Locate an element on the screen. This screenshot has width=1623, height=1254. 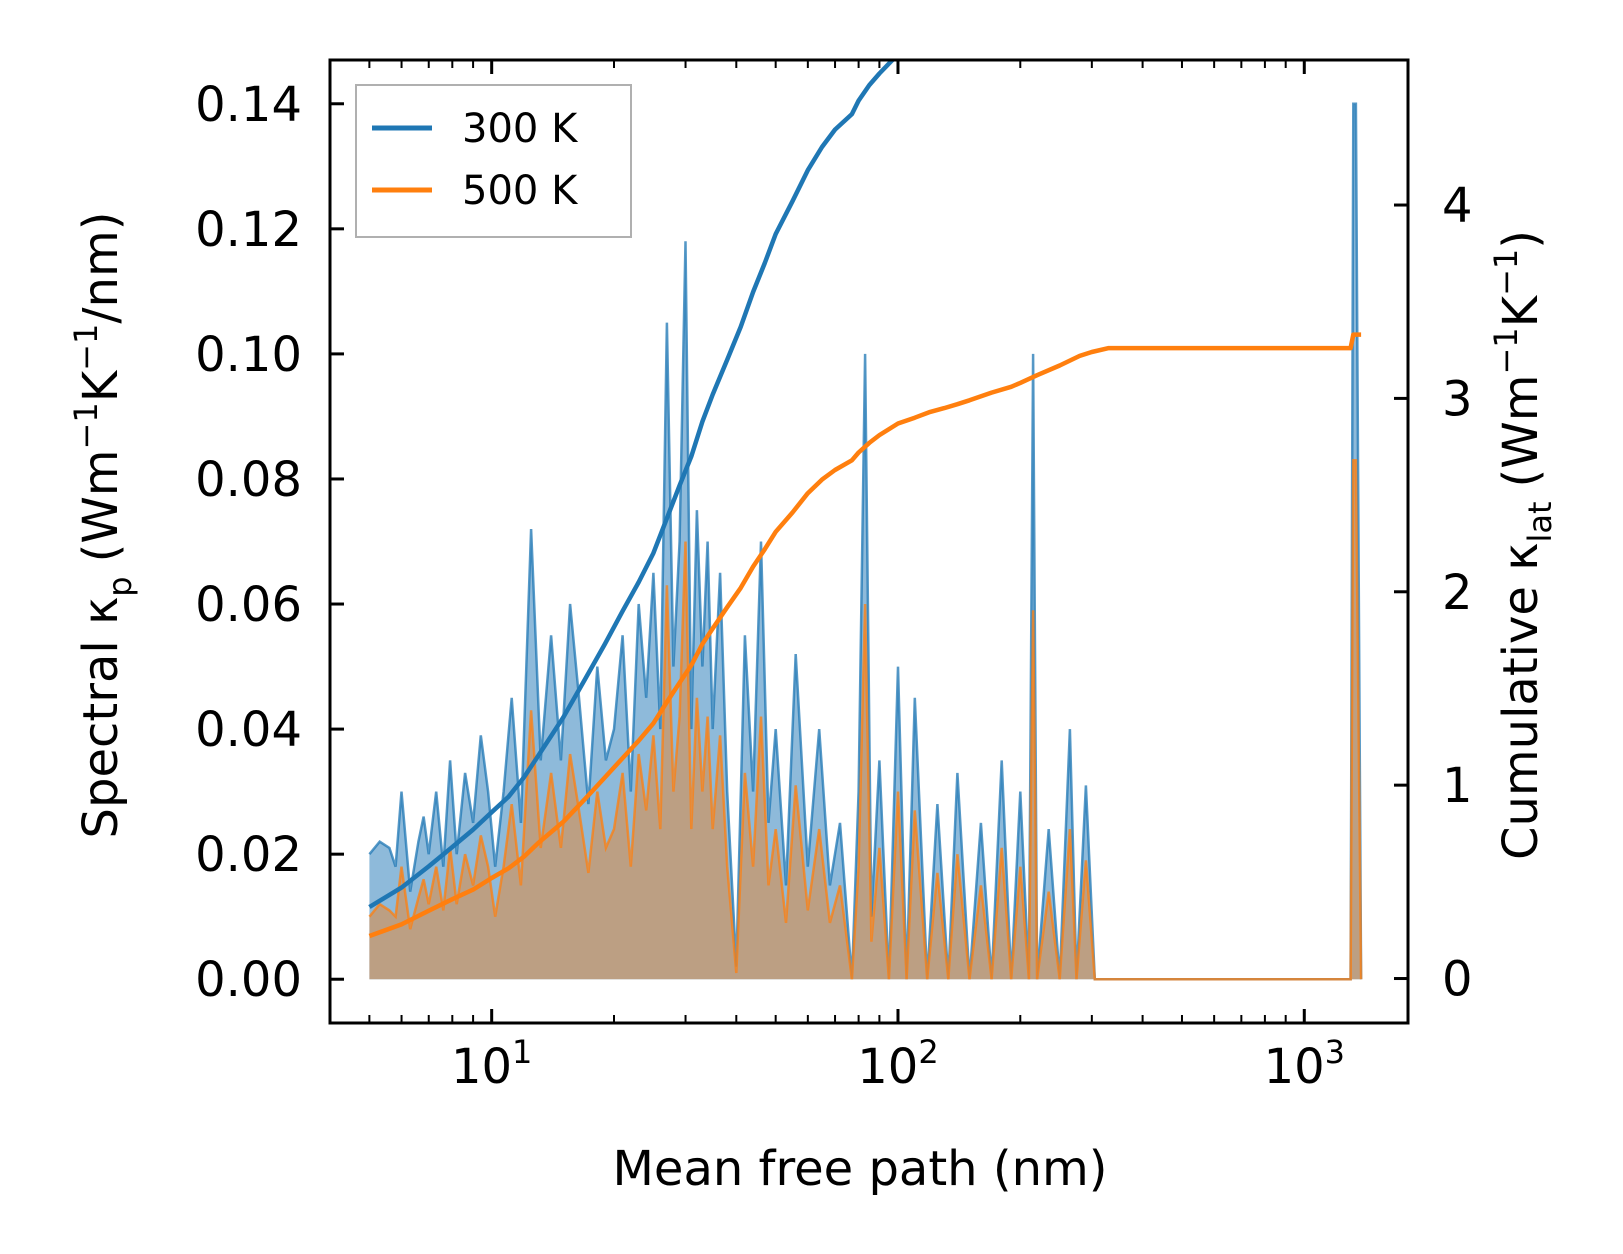
legend-label-300k: 300 K is located at coordinates (520, 129).